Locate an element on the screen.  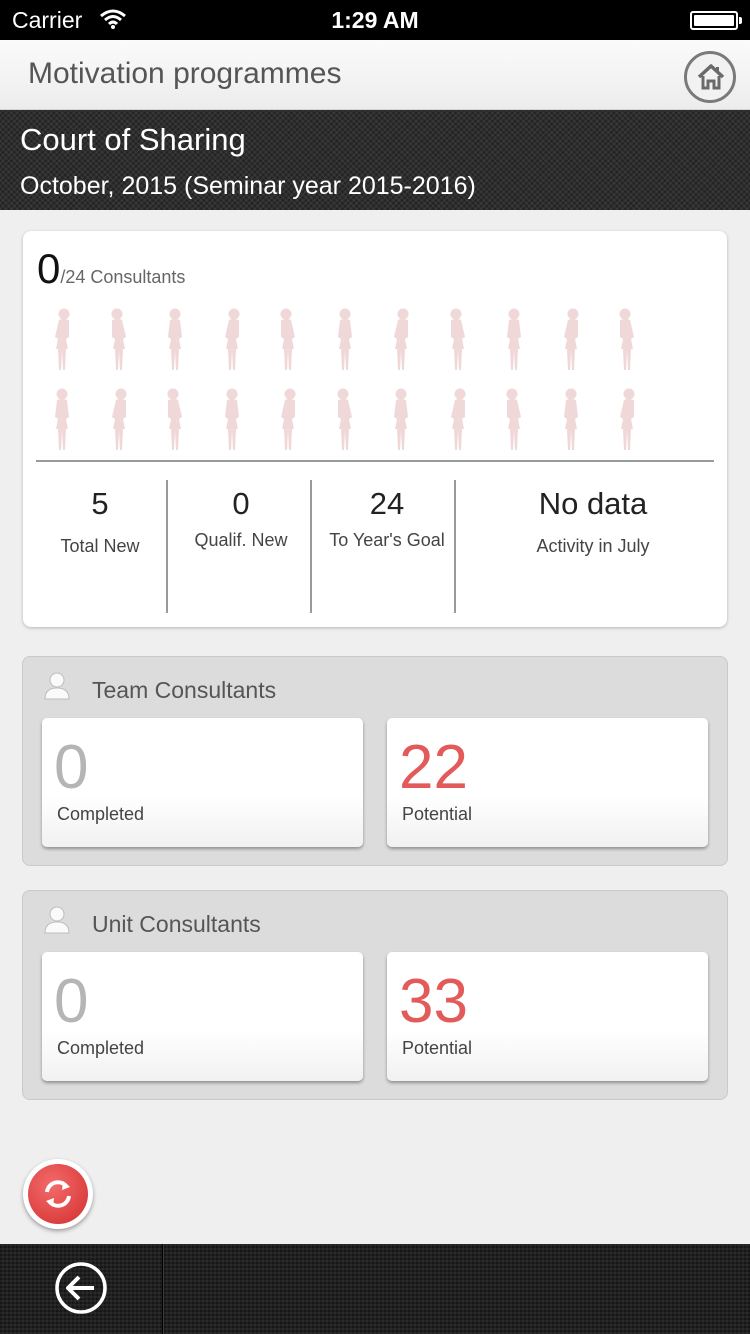
stat-label: Total New is located at coordinates (100, 546).